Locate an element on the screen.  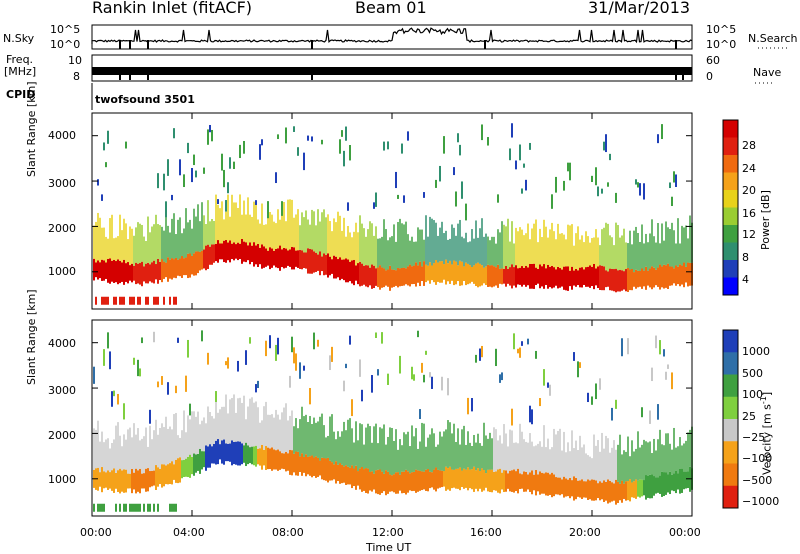
xtick-0400: 04:00 is located at coordinates (189, 532).